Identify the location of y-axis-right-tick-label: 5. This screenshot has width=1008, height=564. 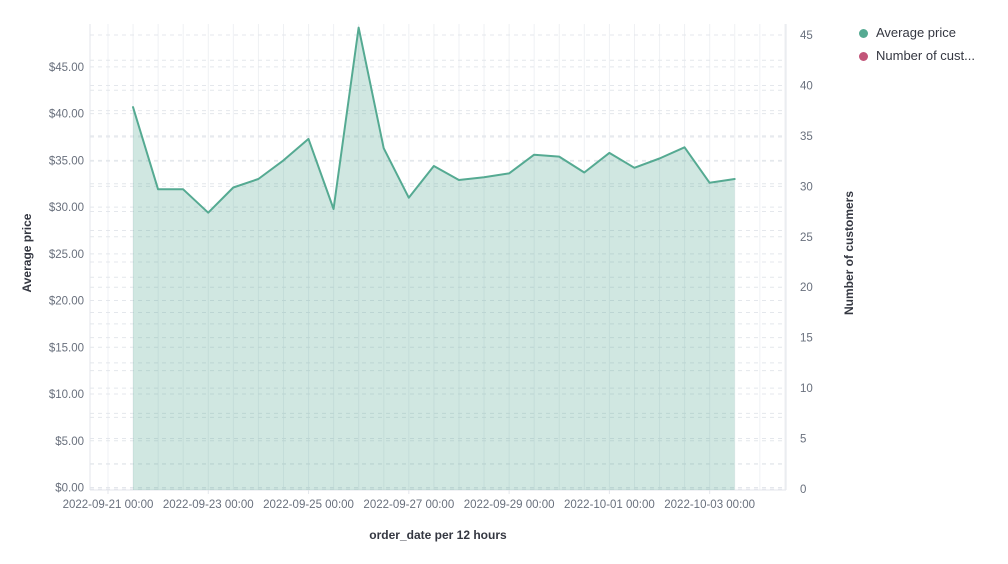
(803, 440).